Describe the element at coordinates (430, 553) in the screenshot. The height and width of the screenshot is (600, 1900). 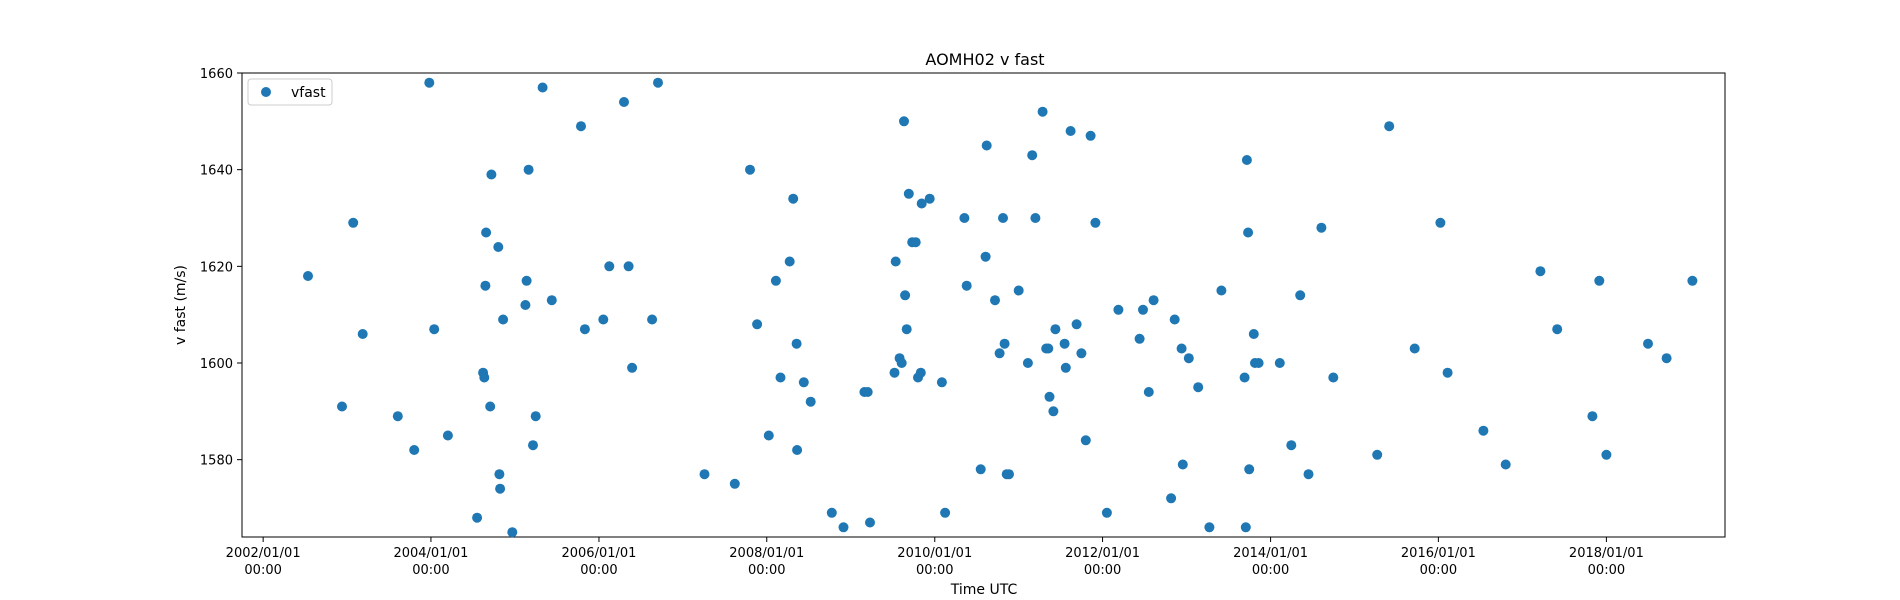
I see `x-tick-label: 2004/01/01` at that location.